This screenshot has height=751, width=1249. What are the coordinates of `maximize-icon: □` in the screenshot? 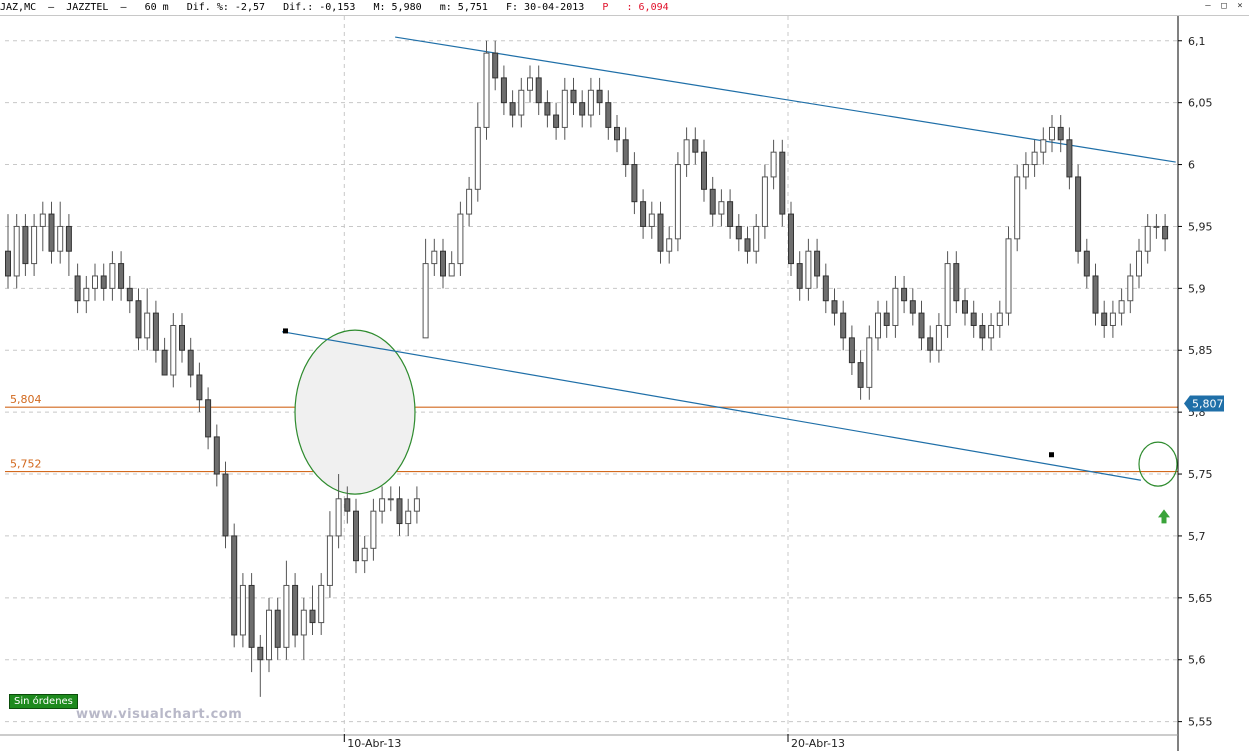 It's located at (1224, 6).